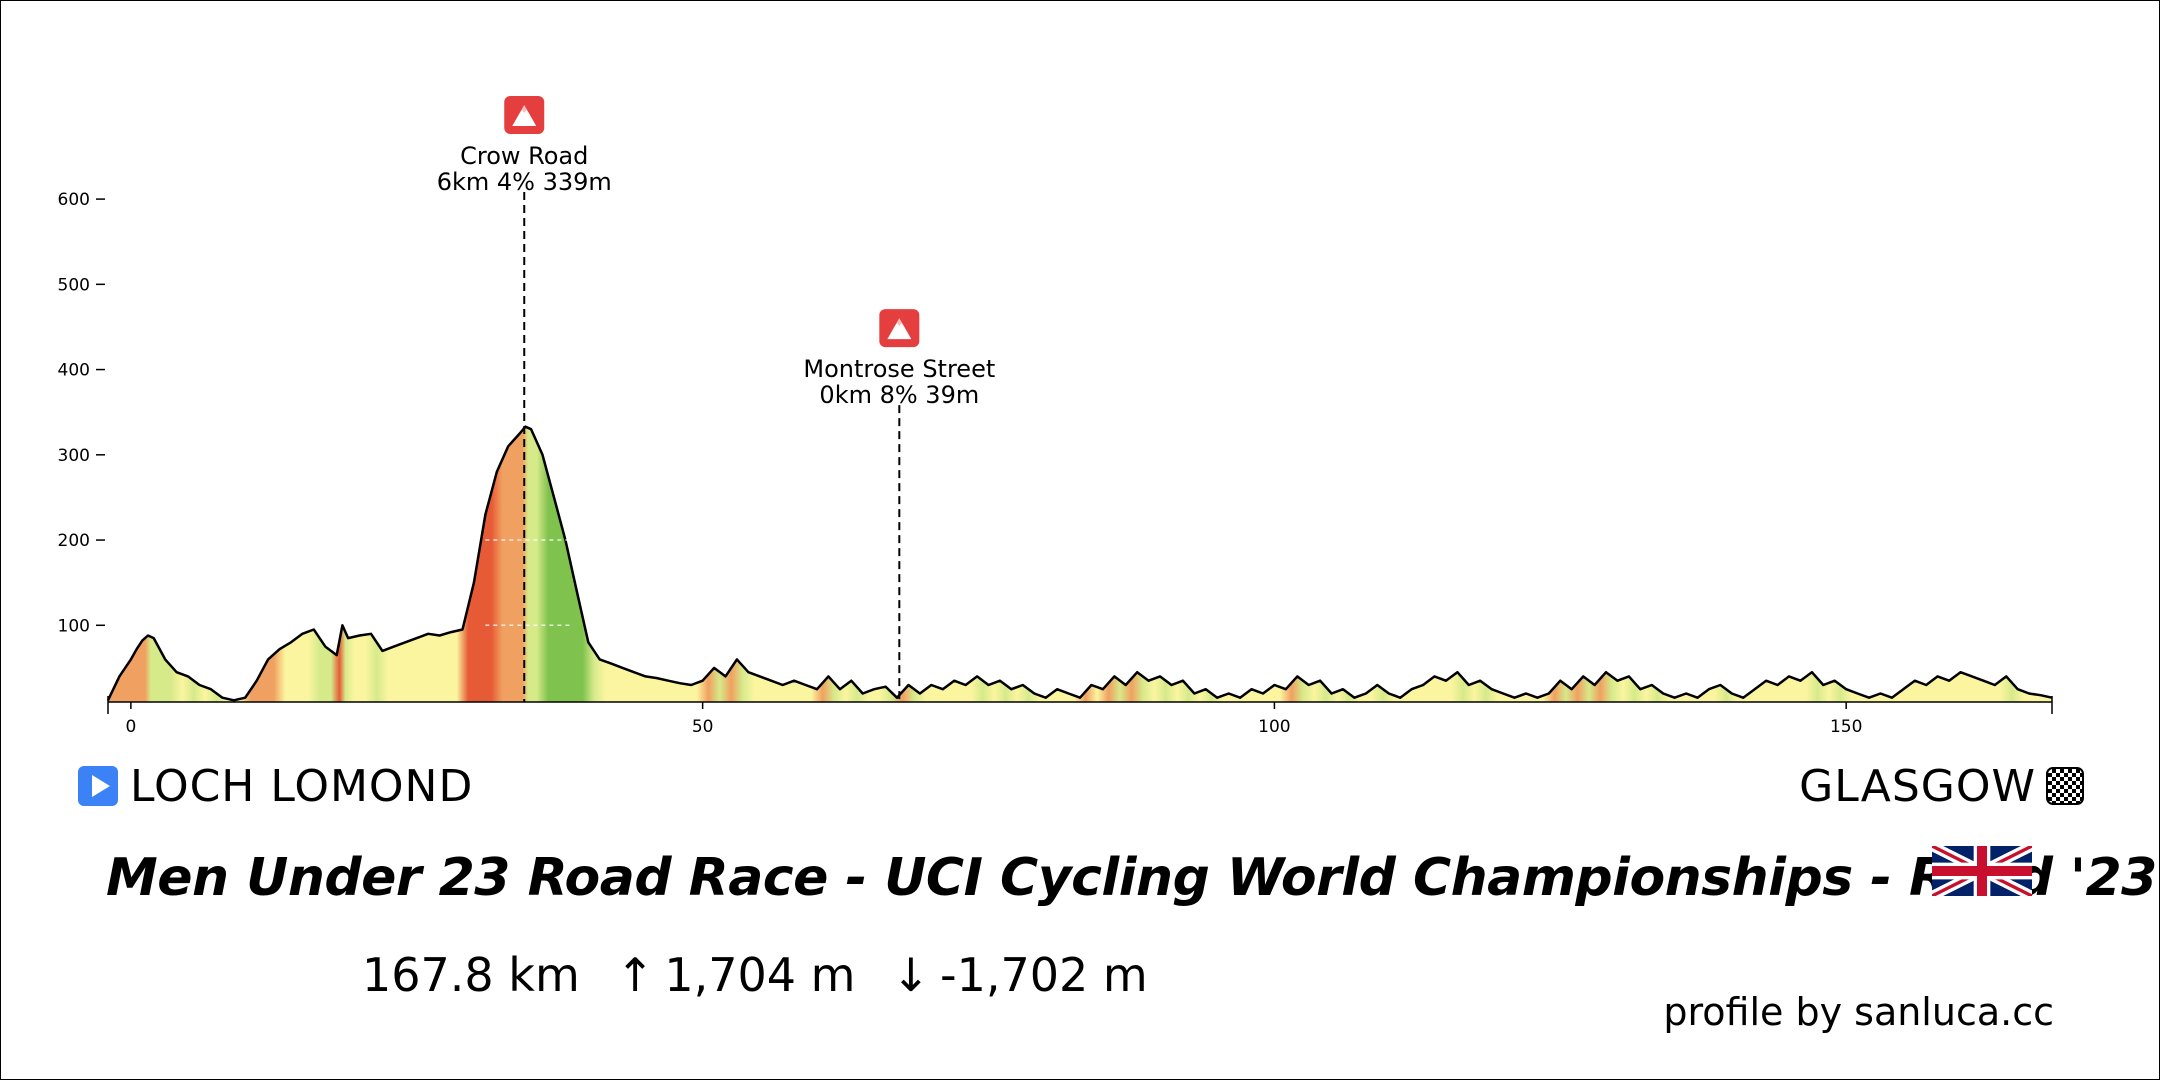  What do you see at coordinates (130, 727) in the screenshot?
I see `x-tick-label: 0` at bounding box center [130, 727].